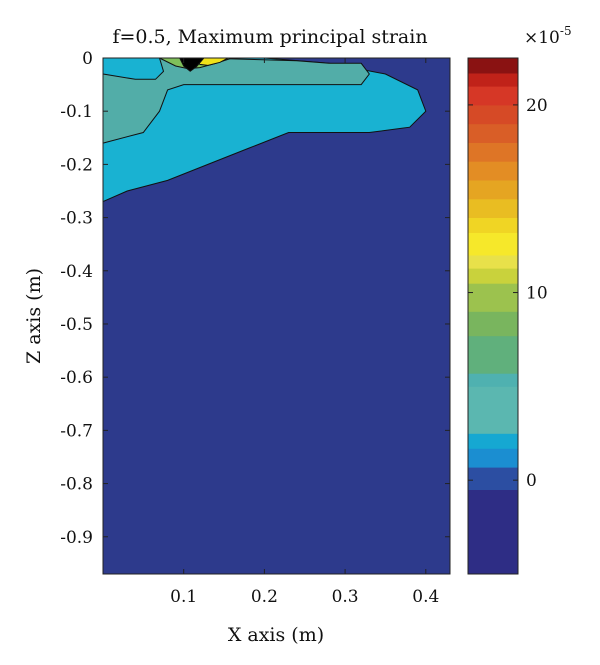 The image size is (600, 665). What do you see at coordinates (345, 597) in the screenshot?
I see `x-tick-label: 0.3` at bounding box center [345, 597].